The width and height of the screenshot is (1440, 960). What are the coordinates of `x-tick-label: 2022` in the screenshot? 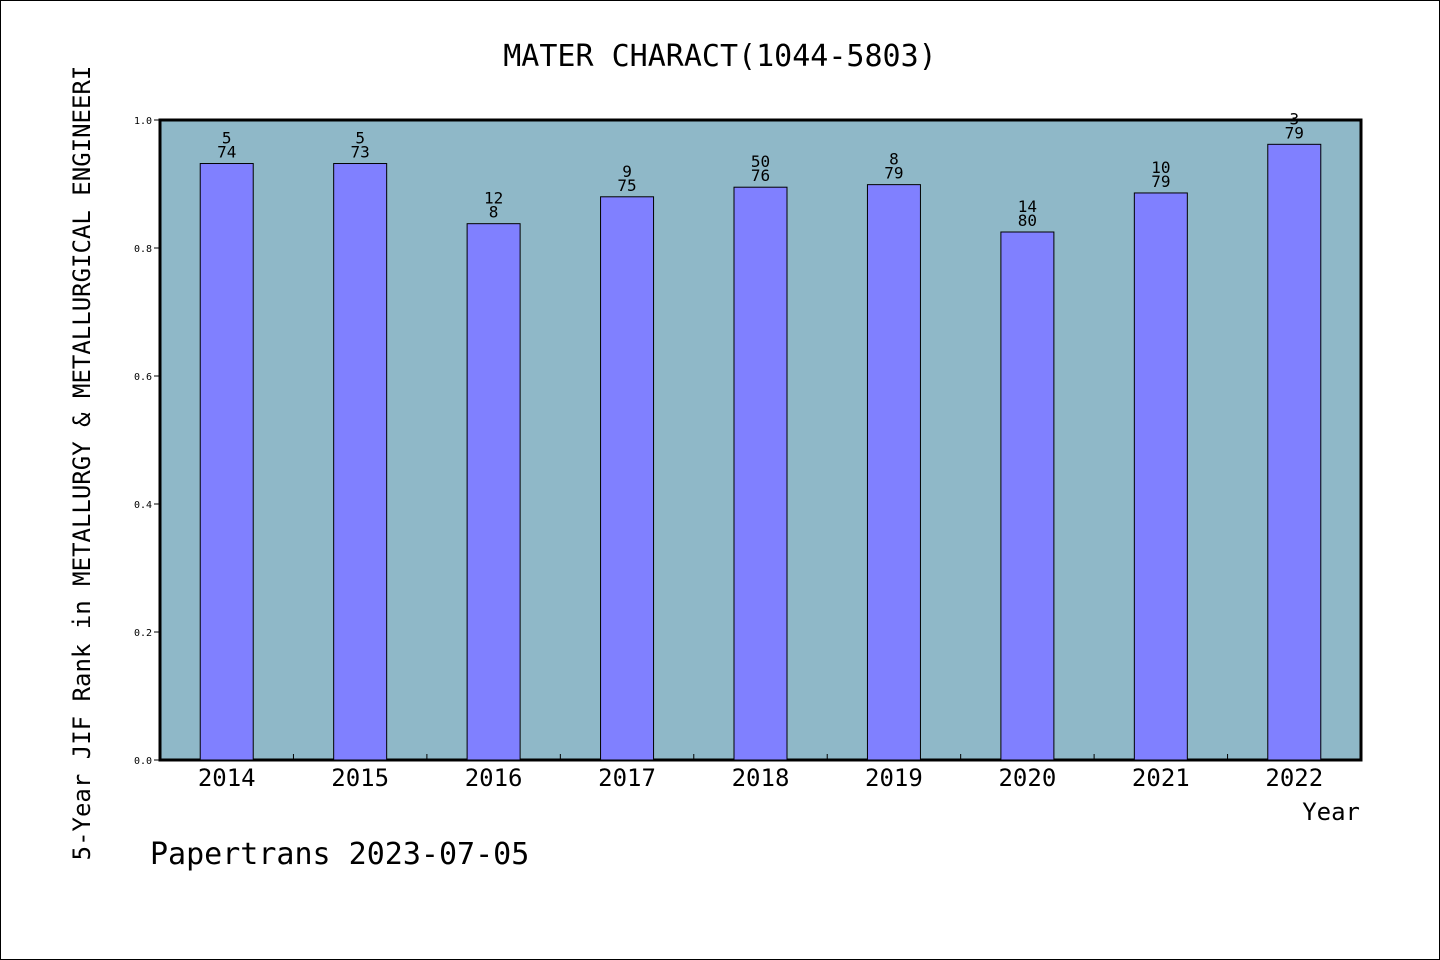 It's located at (1294, 778).